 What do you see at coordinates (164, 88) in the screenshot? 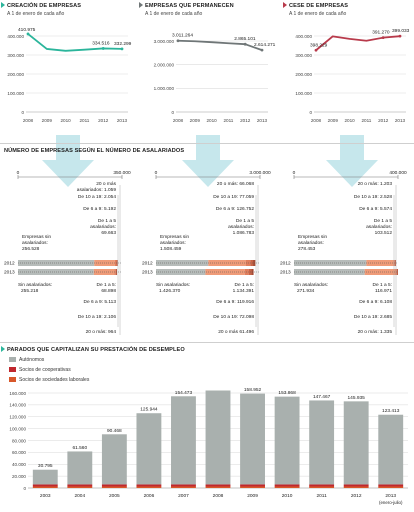
I see `y-tick-label: 1.000.000` at bounding box center [164, 88].